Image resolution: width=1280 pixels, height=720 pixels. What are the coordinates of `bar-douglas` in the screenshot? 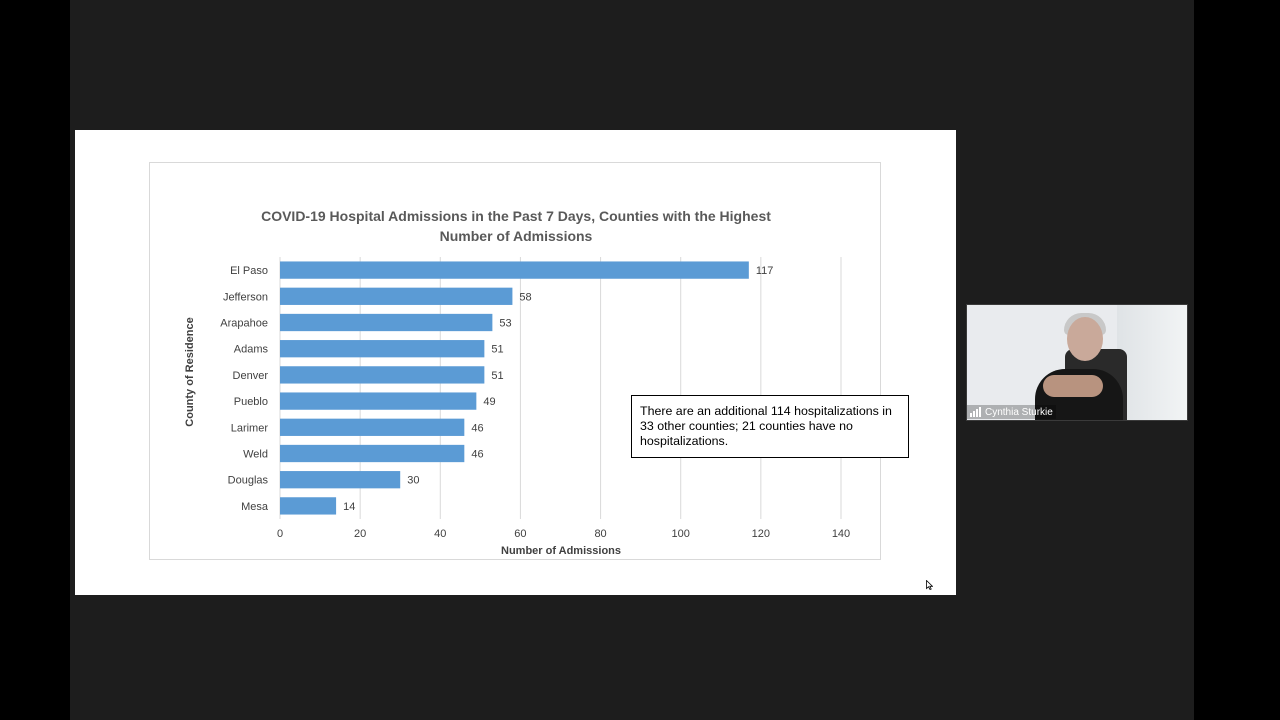 It's located at (340, 480).